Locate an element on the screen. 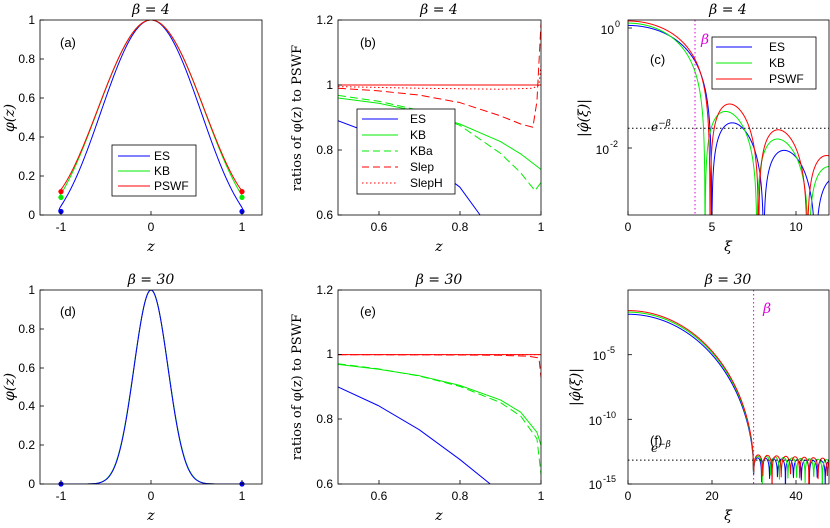 This screenshot has width=830, height=528. panel-e-ytick-label: 0.8 is located at coordinates (324, 419).